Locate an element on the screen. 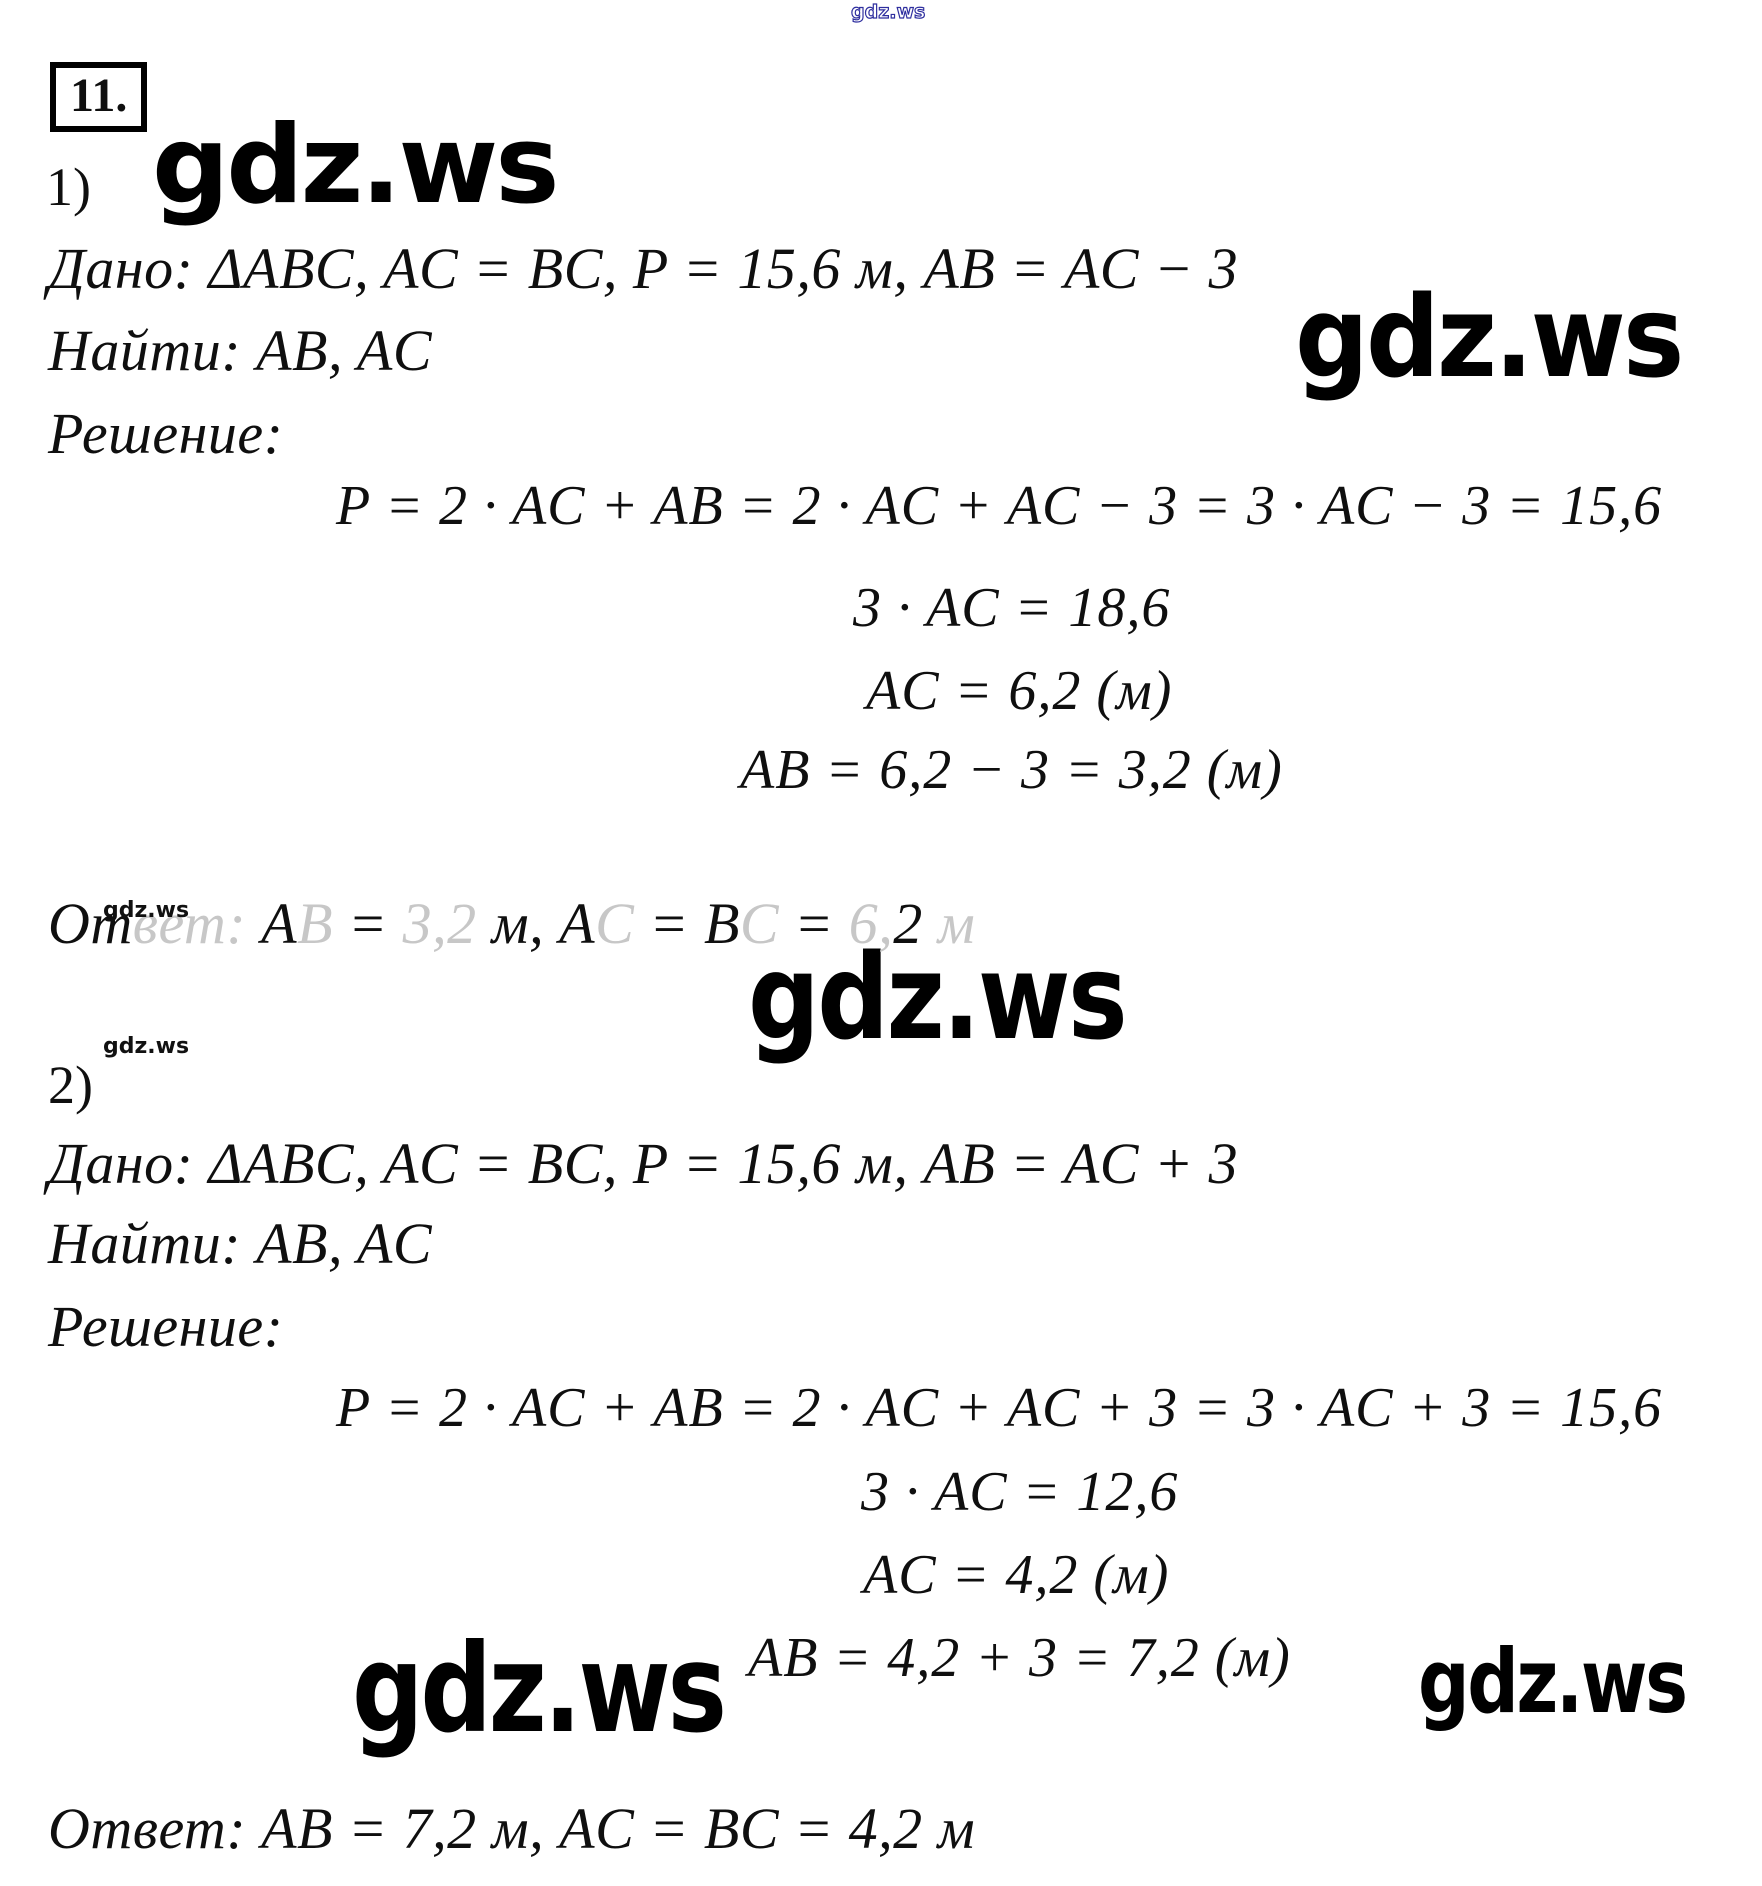 Image resolution: width=1762 pixels, height=1886 pixels. part-1-answer-line: Ответ: AB = 3,2 м, AC = BC = 6,2 м is located at coordinates (511, 924).